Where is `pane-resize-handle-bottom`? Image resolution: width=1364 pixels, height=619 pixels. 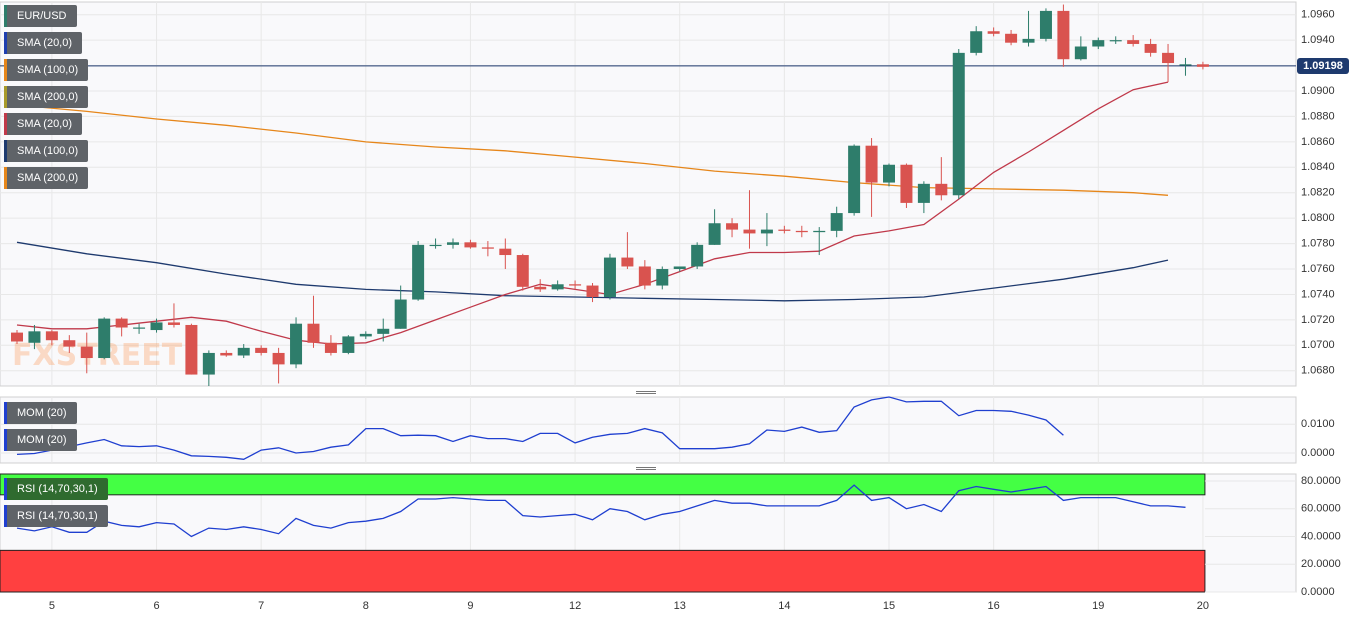 pane-resize-handle-bottom is located at coordinates (646, 468).